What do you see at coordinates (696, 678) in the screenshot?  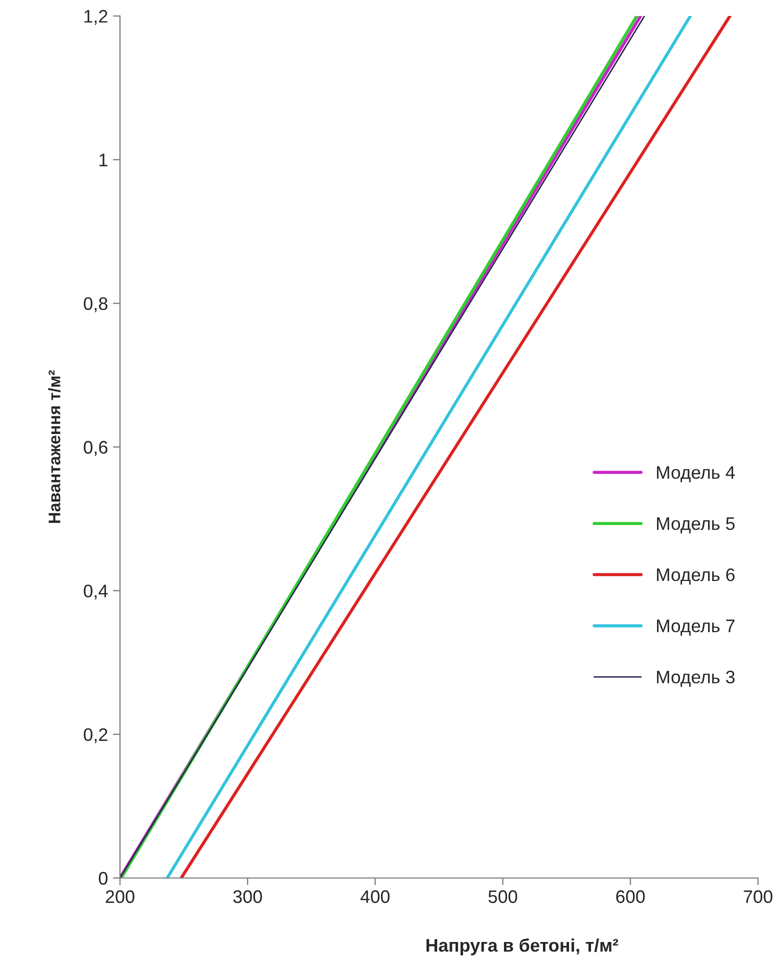 I see `legend-label: Модель 3` at bounding box center [696, 678].